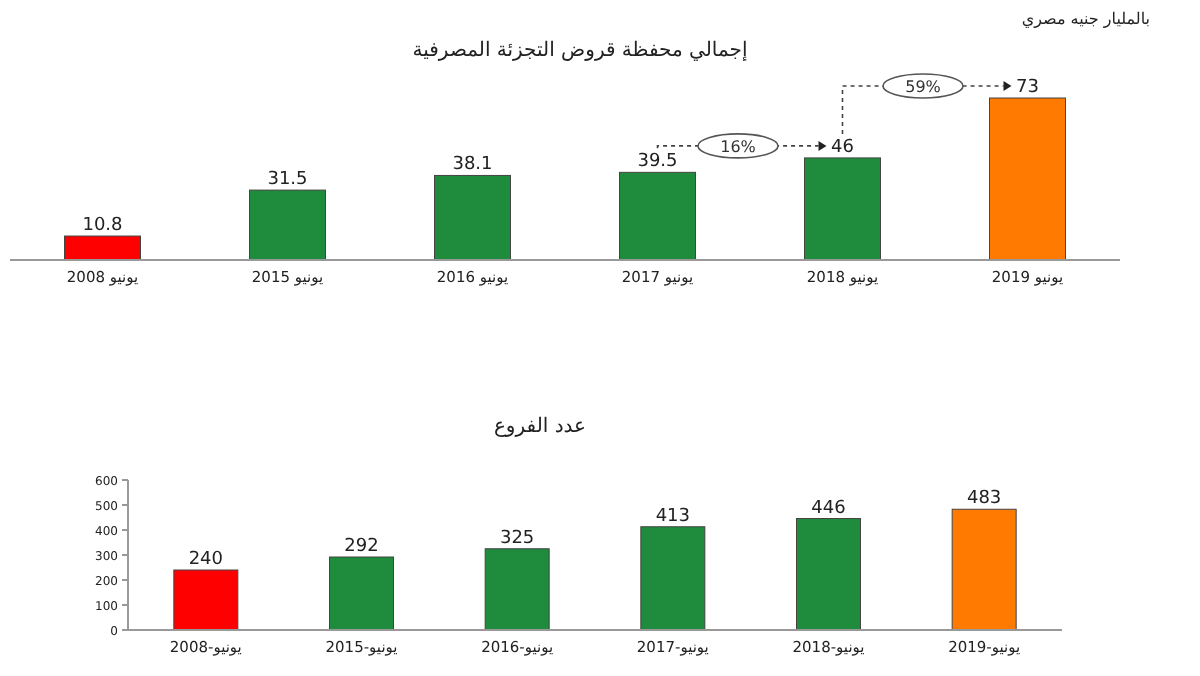 The image size is (1200, 676). I want to click on text: 59%, so click(923, 87).